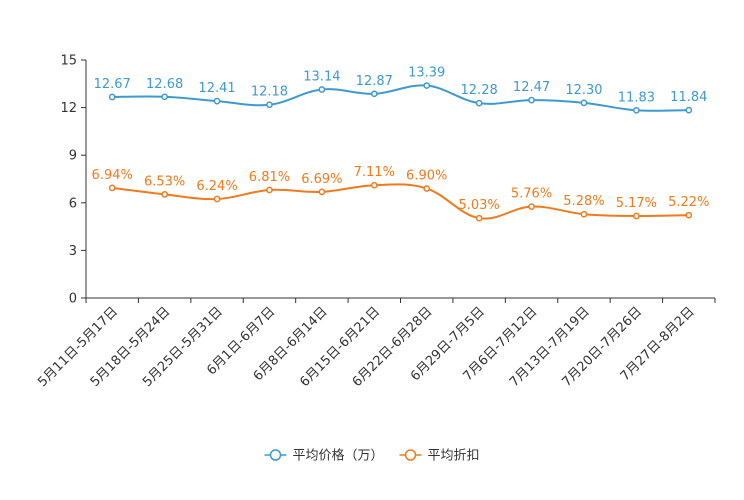 Image resolution: width=744 pixels, height=500 pixels. What do you see at coordinates (374, 172) in the screenshot?
I see `data-label: 7.11%` at bounding box center [374, 172].